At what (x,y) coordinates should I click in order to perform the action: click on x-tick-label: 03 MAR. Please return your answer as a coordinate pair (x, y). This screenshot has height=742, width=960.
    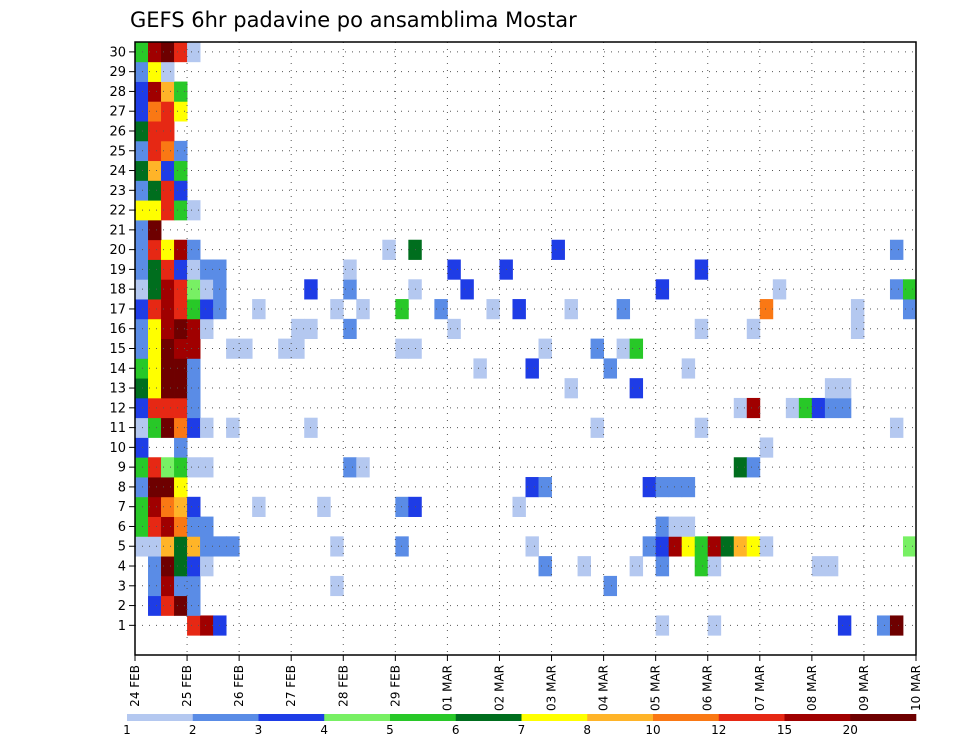
    Looking at the image, I should click on (552, 688).